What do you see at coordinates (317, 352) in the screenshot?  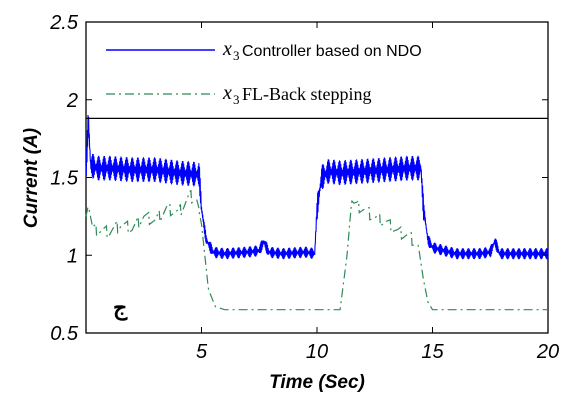 I see `x-tick-label: 10` at bounding box center [317, 352].